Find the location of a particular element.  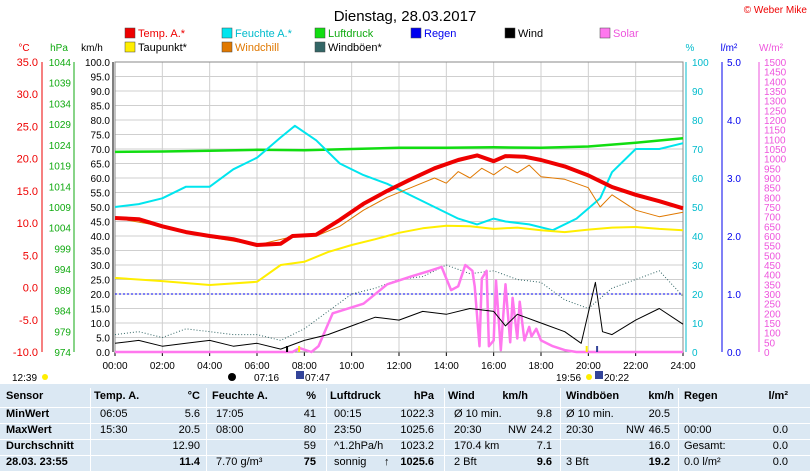

wind-tick-label: 45.0 is located at coordinates (101, 223).